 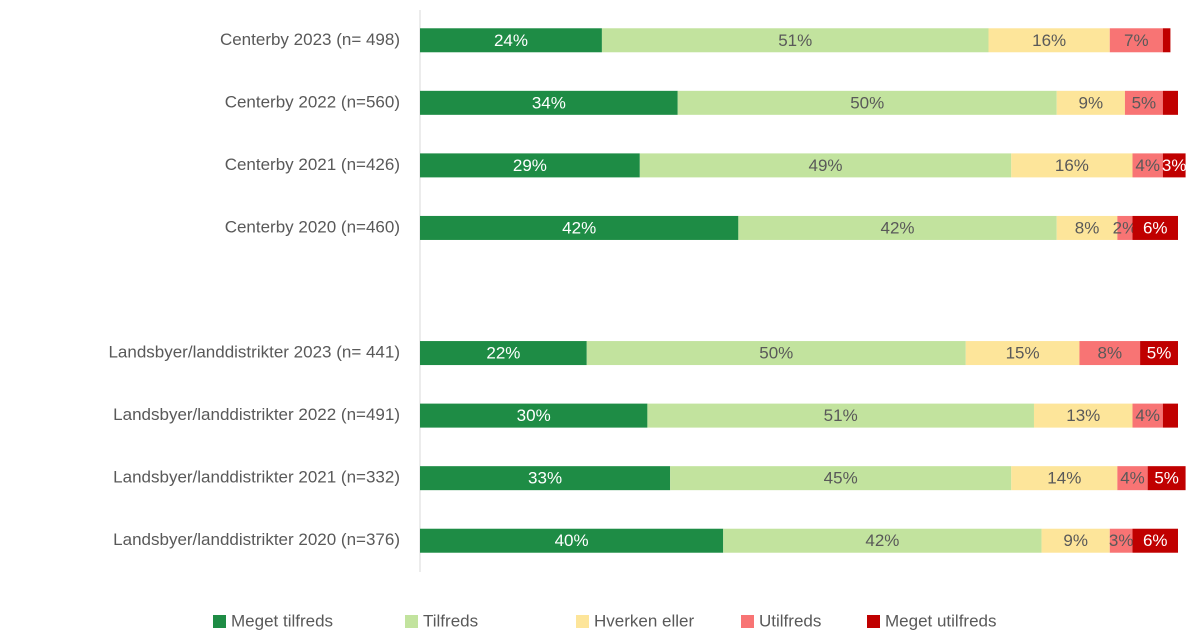 What do you see at coordinates (644, 620) in the screenshot?
I see `legend-label: Hverken eller` at bounding box center [644, 620].